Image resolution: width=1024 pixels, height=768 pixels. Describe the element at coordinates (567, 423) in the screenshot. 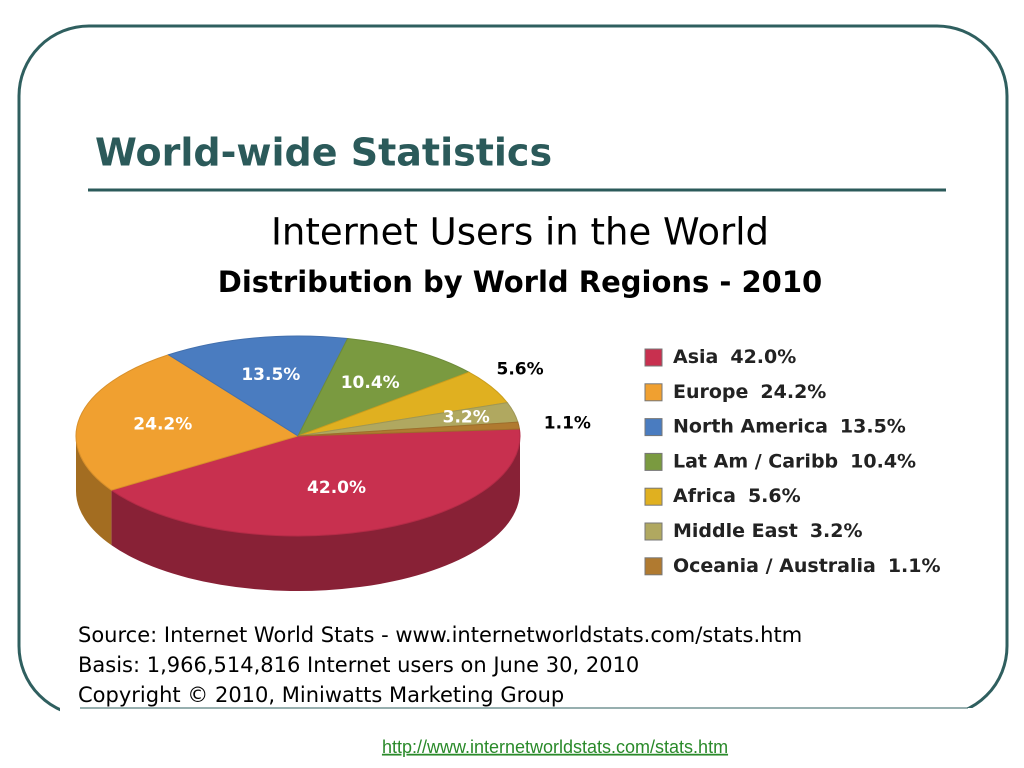

I see `data-label: 1.1%` at that location.